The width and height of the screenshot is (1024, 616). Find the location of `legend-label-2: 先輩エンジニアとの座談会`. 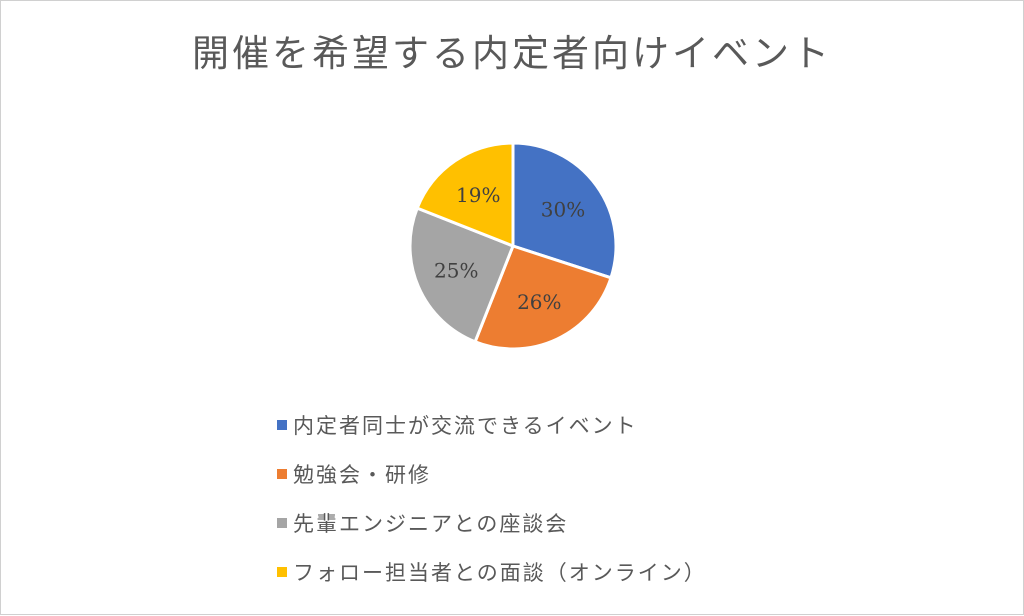

legend-label-2: 先輩エンジニアとの座談会 is located at coordinates (431, 523).